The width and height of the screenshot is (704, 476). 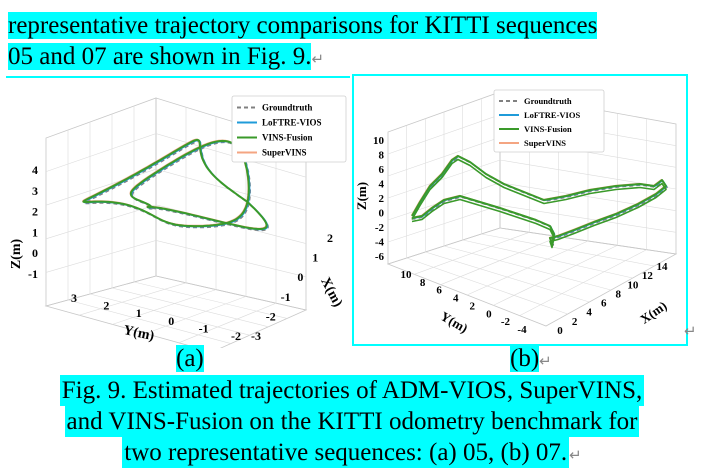 What do you see at coordinates (379, 141) in the screenshot?
I see `z-axis-tick-label: 10` at bounding box center [379, 141].